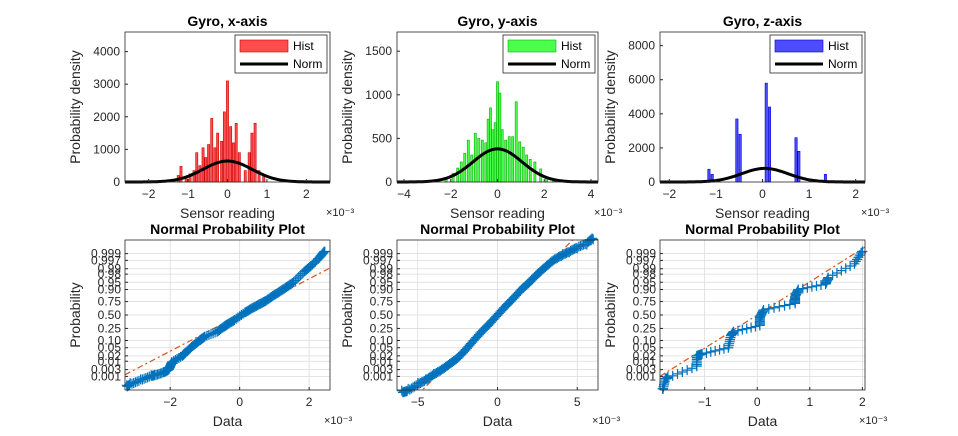 The image size is (958, 436). What do you see at coordinates (418, 402) in the screenshot?
I see `x-tick-label: −5` at bounding box center [418, 402].